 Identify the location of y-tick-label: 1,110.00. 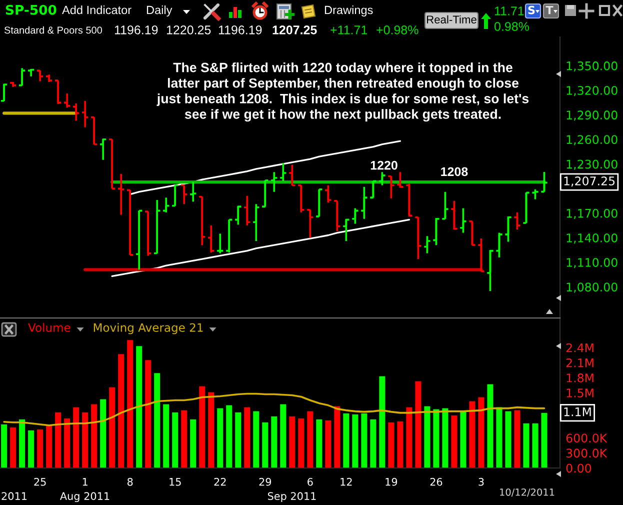
(592, 263).